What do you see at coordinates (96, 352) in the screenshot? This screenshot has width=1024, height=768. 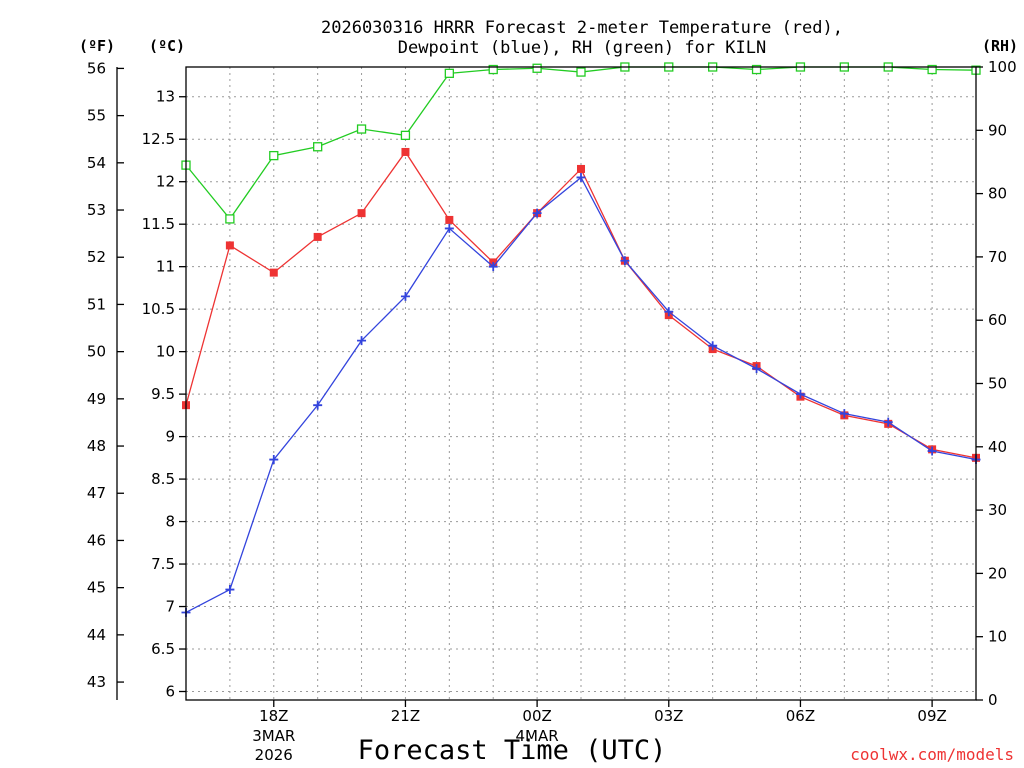 I see `fahrenheit-tick-label: 50` at bounding box center [96, 352].